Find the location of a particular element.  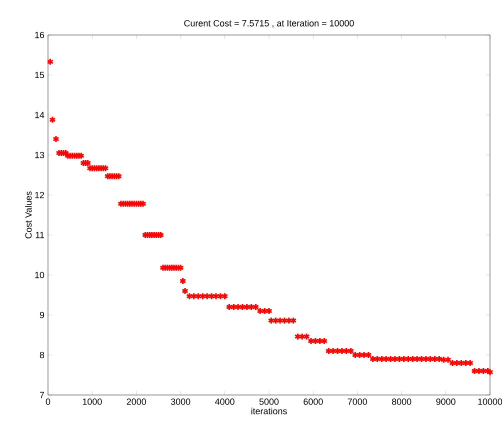

y-tick-label: 14 is located at coordinates (39, 115).